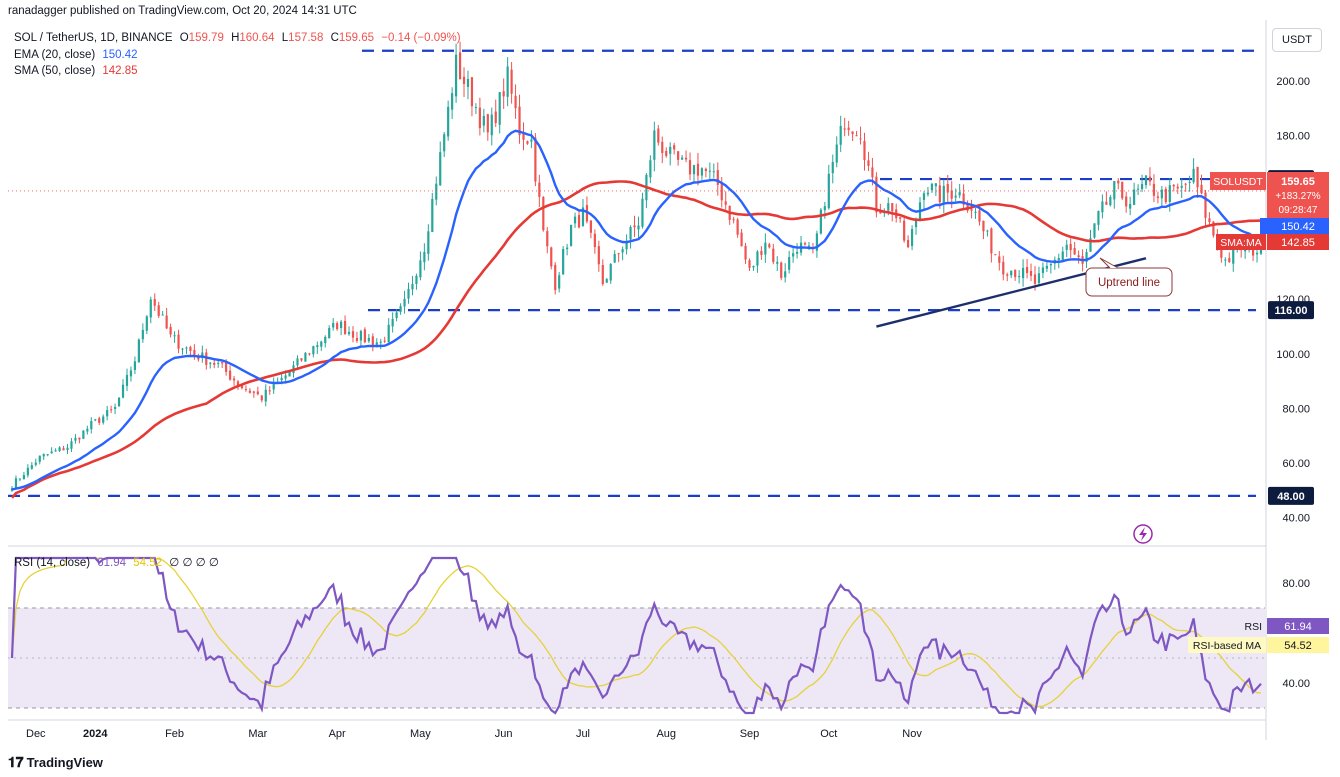  I want to click on time-tick-label: Sep, so click(750, 734).